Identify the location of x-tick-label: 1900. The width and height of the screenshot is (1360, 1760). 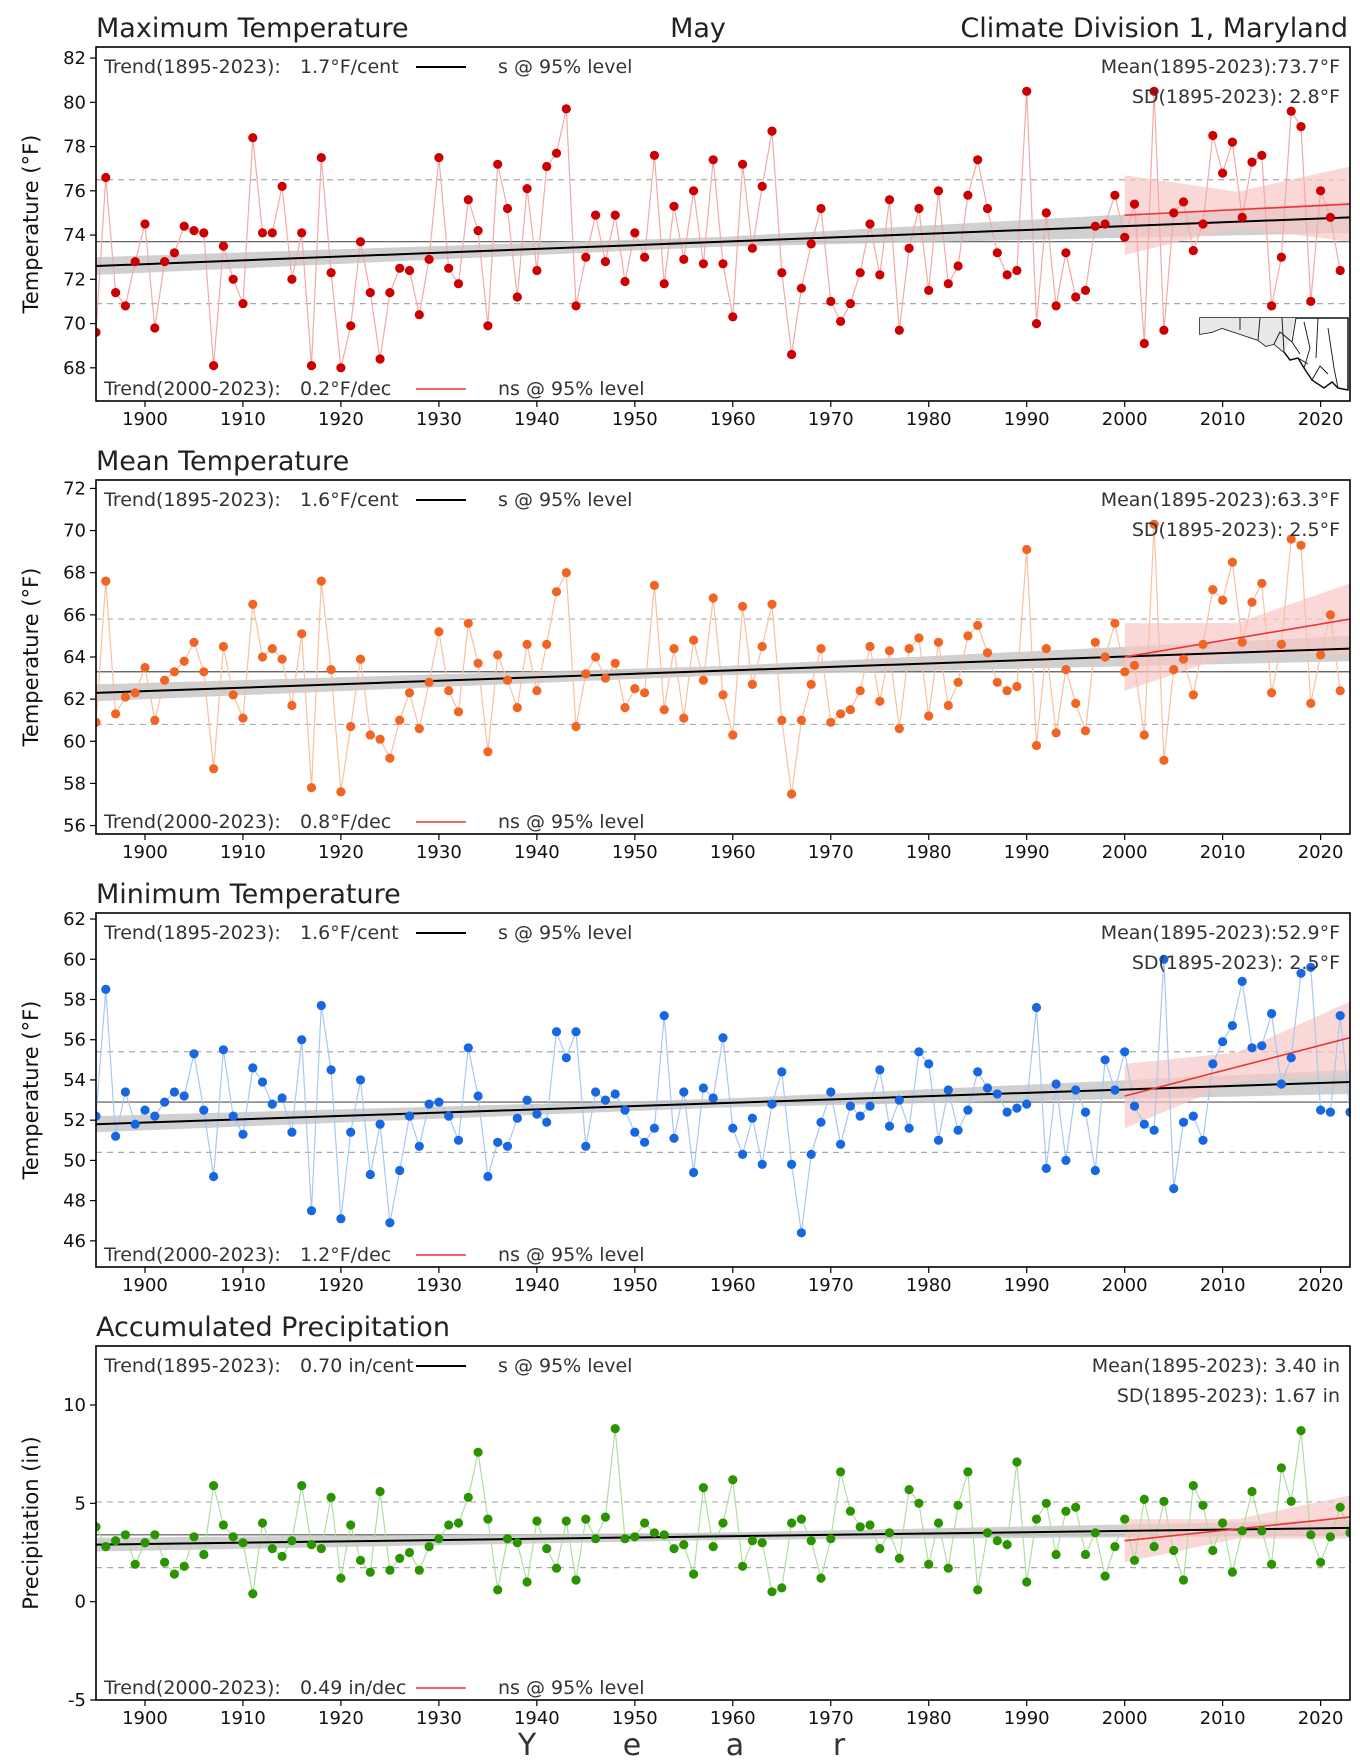
(145, 419).